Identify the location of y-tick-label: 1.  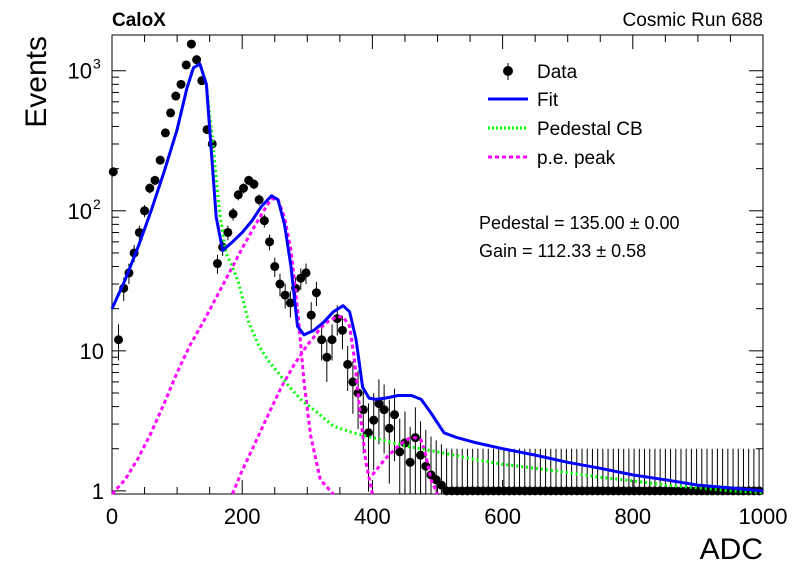
(98, 491).